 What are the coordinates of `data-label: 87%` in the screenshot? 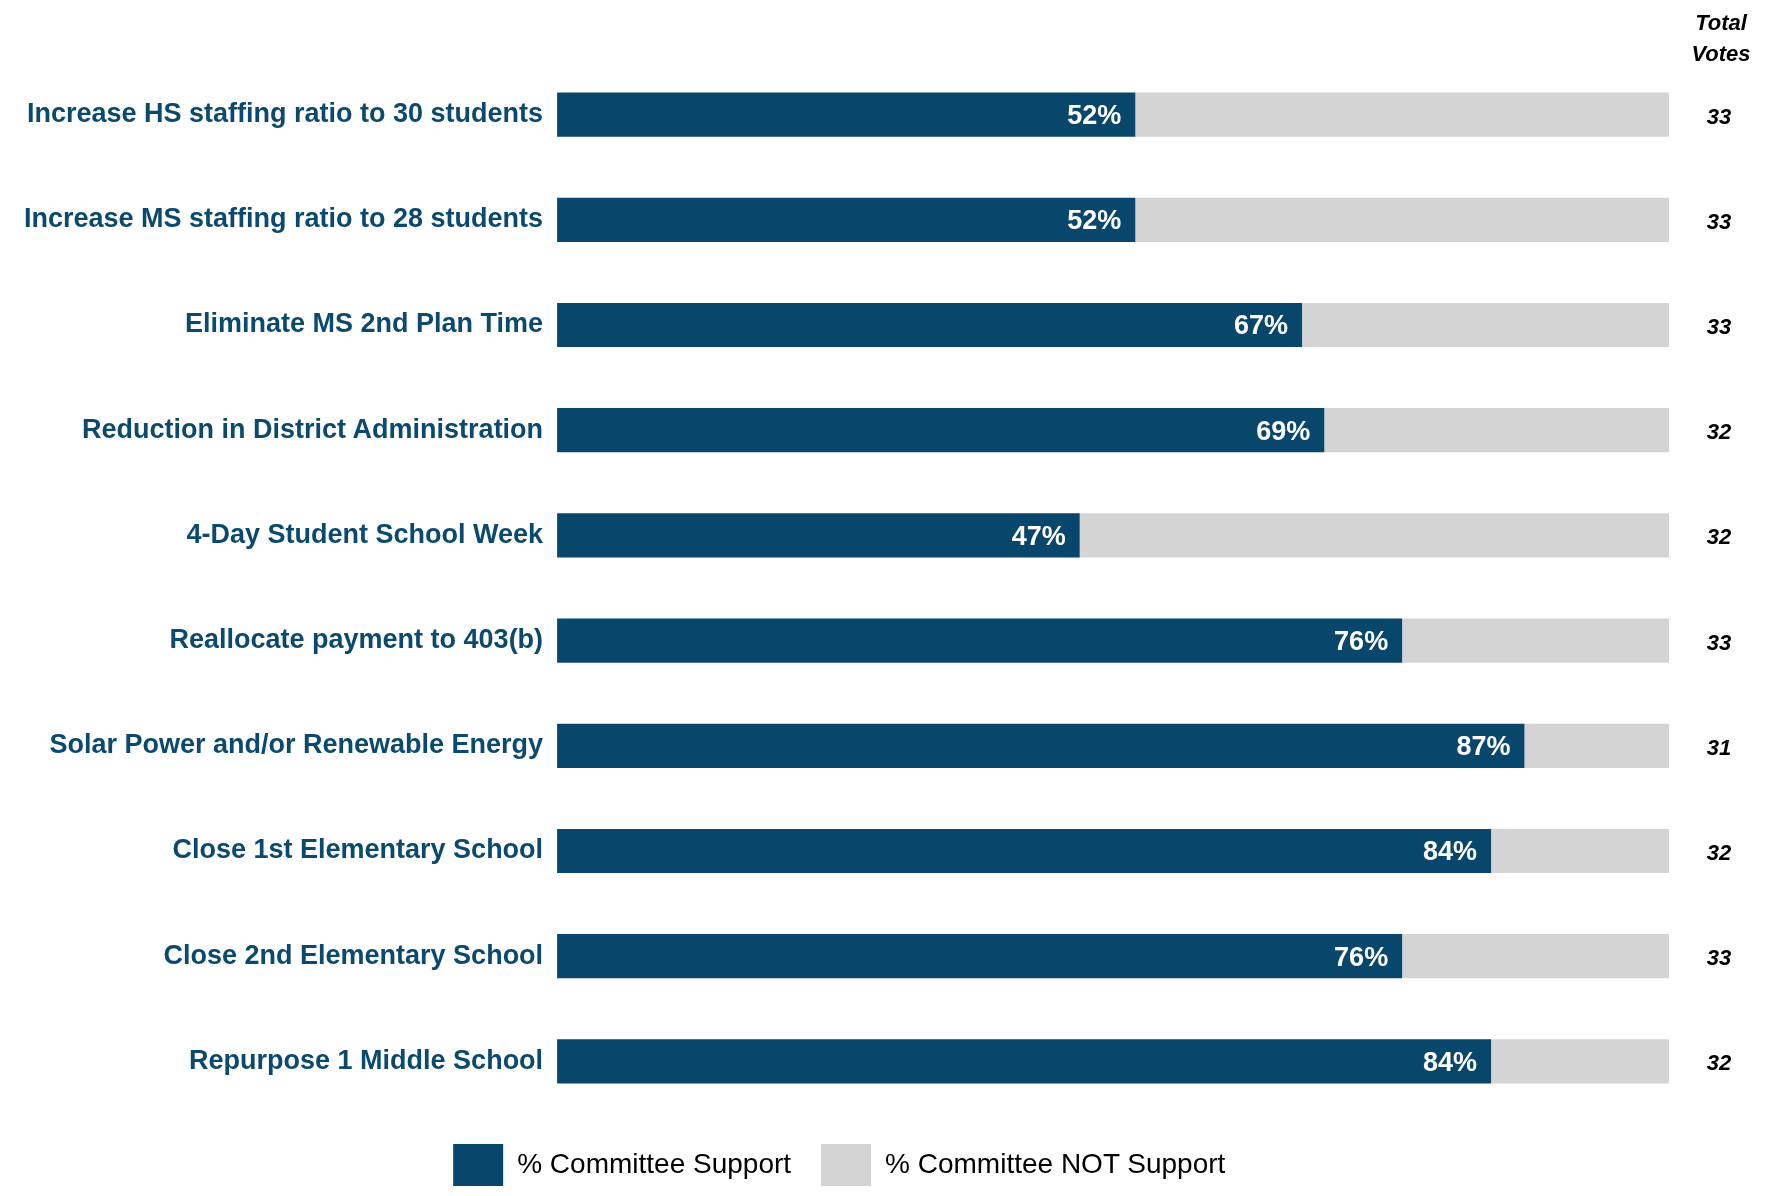 It's located at (1483, 746).